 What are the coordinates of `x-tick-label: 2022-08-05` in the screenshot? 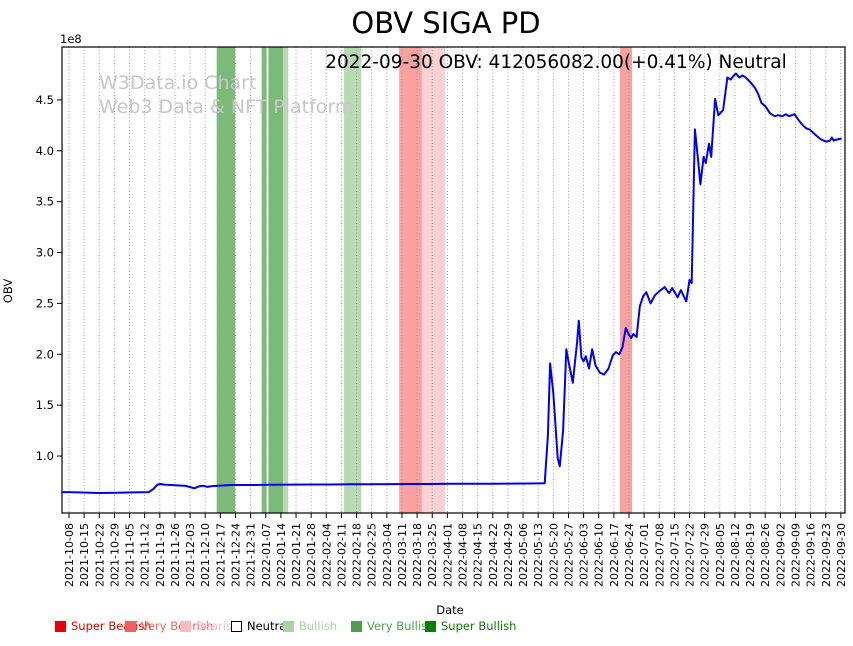 It's located at (720, 555).